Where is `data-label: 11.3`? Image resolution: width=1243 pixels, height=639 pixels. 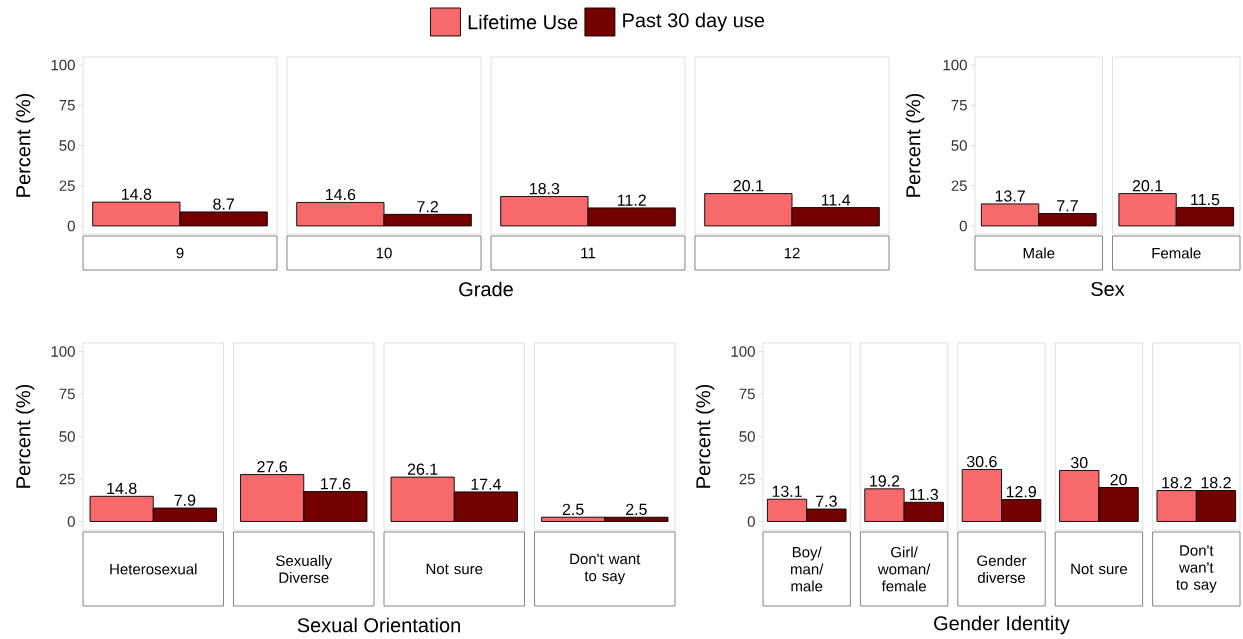 data-label: 11.3 is located at coordinates (924, 494).